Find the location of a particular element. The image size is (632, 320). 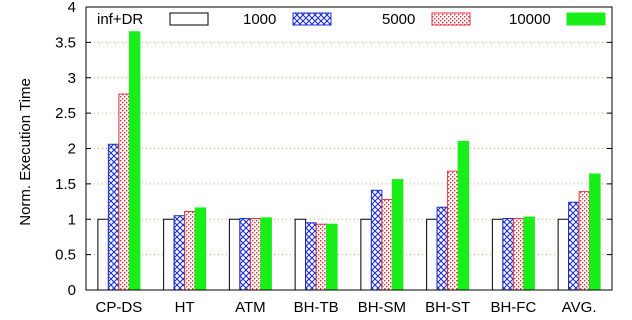

bar-AVG.-10000 is located at coordinates (595, 232).